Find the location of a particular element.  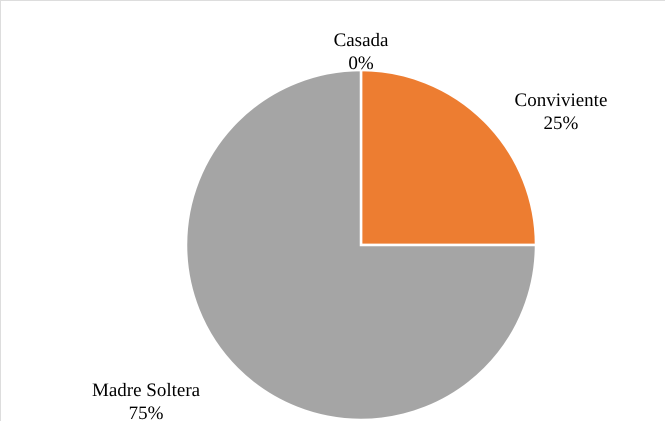

slice-label: Conviviente is located at coordinates (561, 101).